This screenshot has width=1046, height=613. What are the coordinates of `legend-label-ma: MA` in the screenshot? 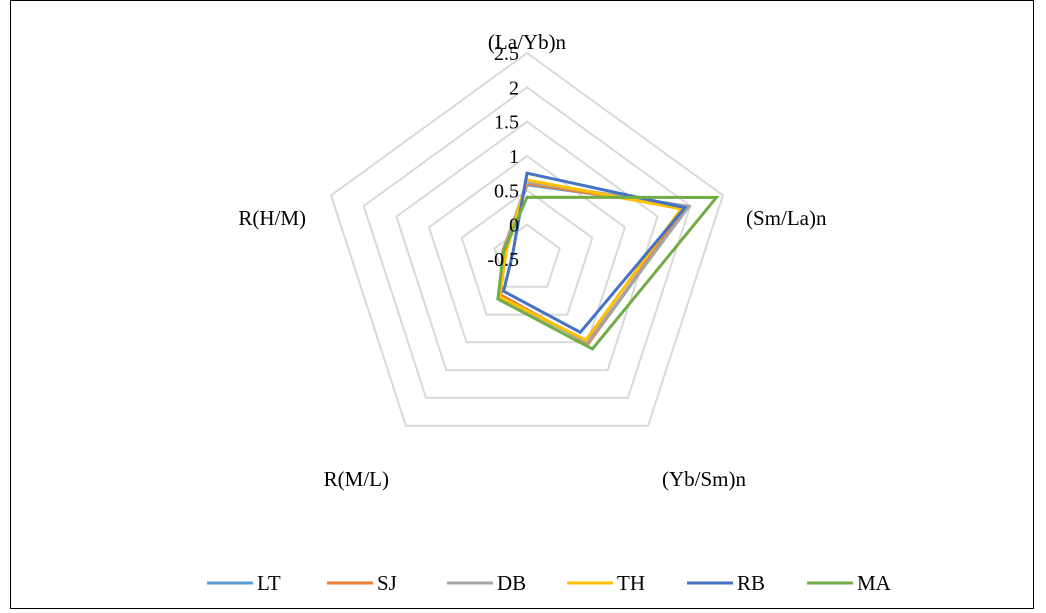 It's located at (874, 583).